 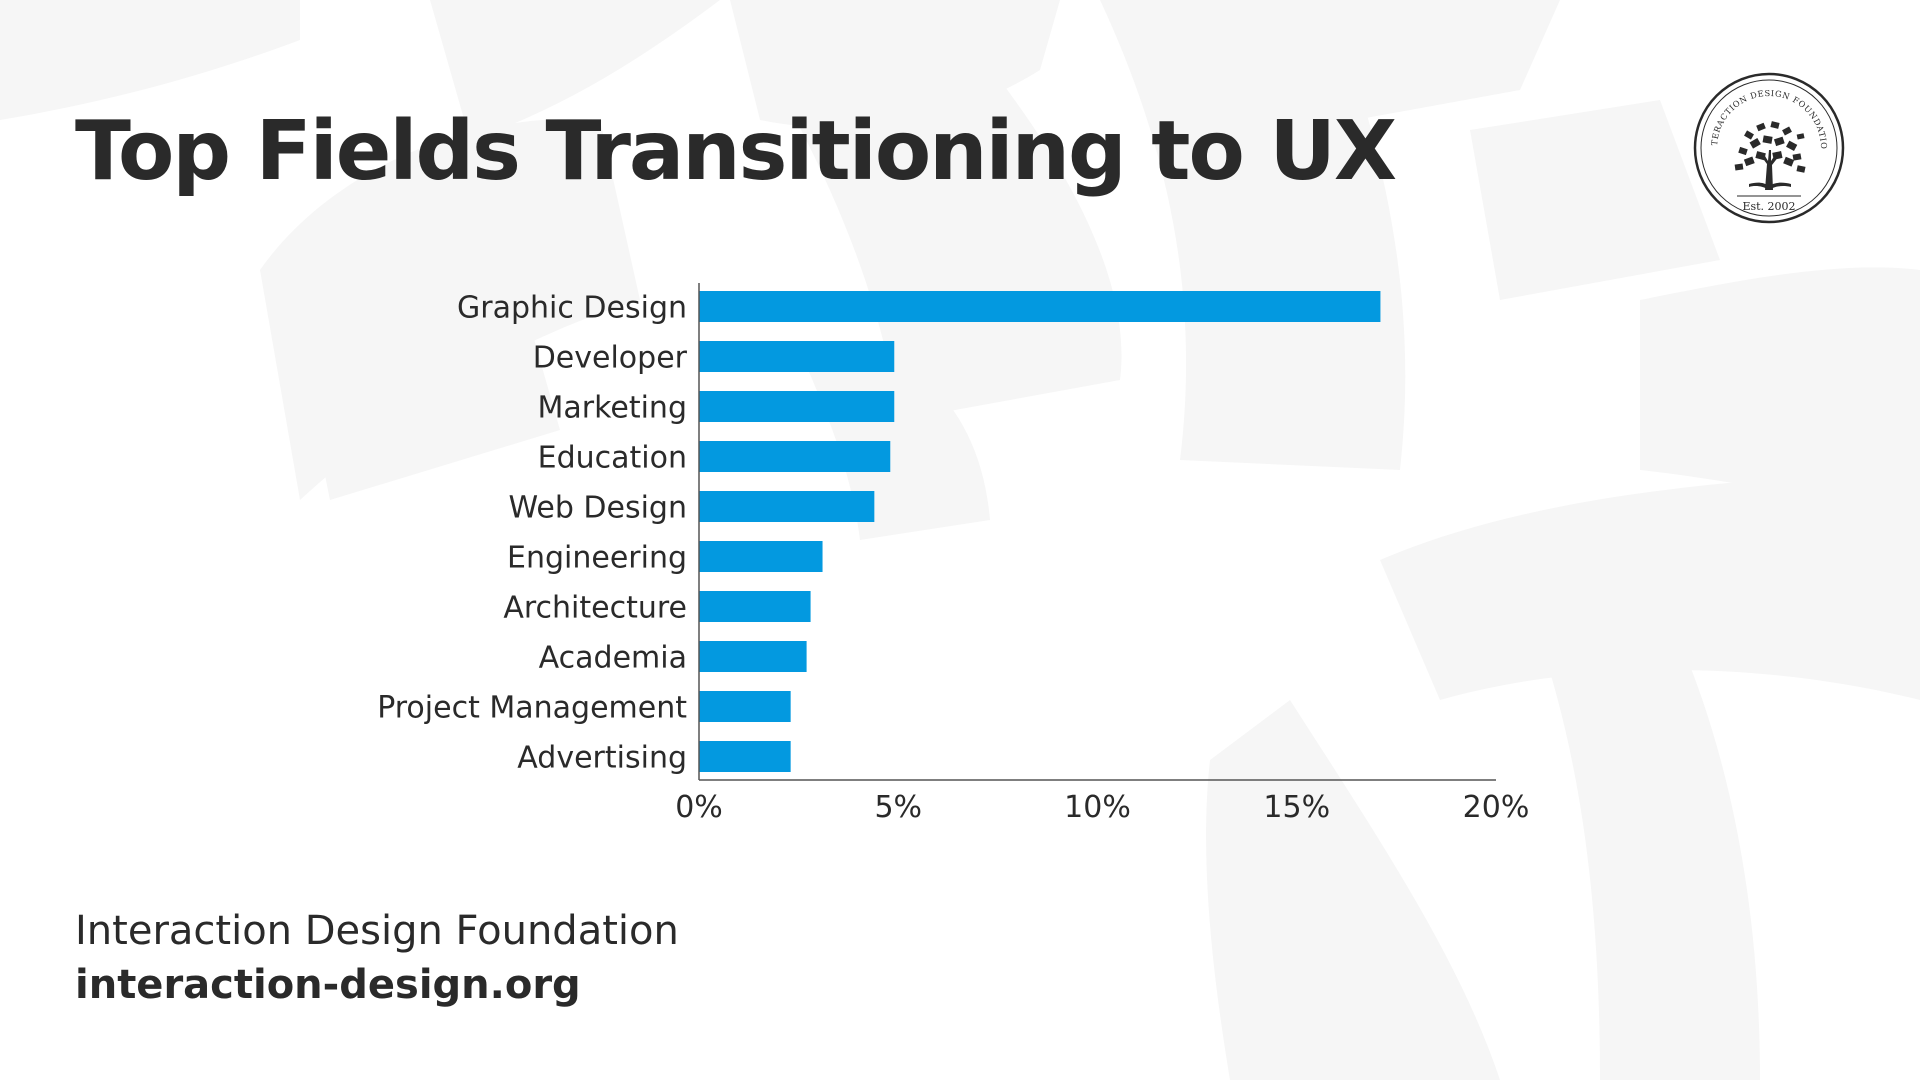 I want to click on category-label: Project Management, so click(x=532, y=708).